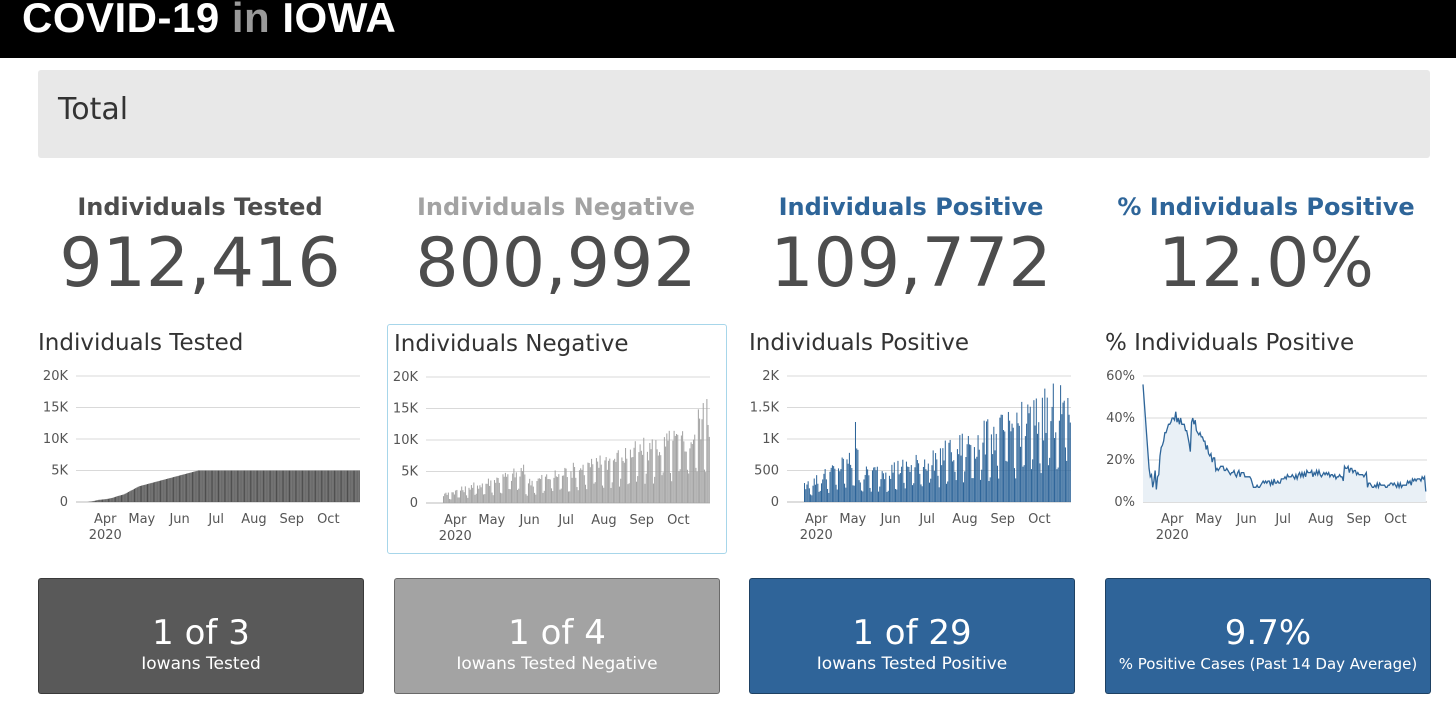  What do you see at coordinates (556, 207) in the screenshot?
I see `stat-label: Individuals Negative` at bounding box center [556, 207].